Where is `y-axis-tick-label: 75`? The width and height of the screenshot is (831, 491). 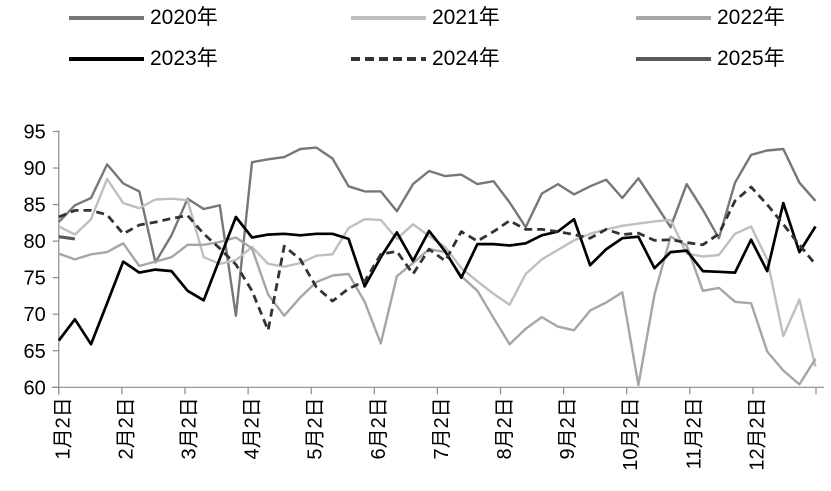
y-axis-tick-label: 75 is located at coordinates (35, 279).